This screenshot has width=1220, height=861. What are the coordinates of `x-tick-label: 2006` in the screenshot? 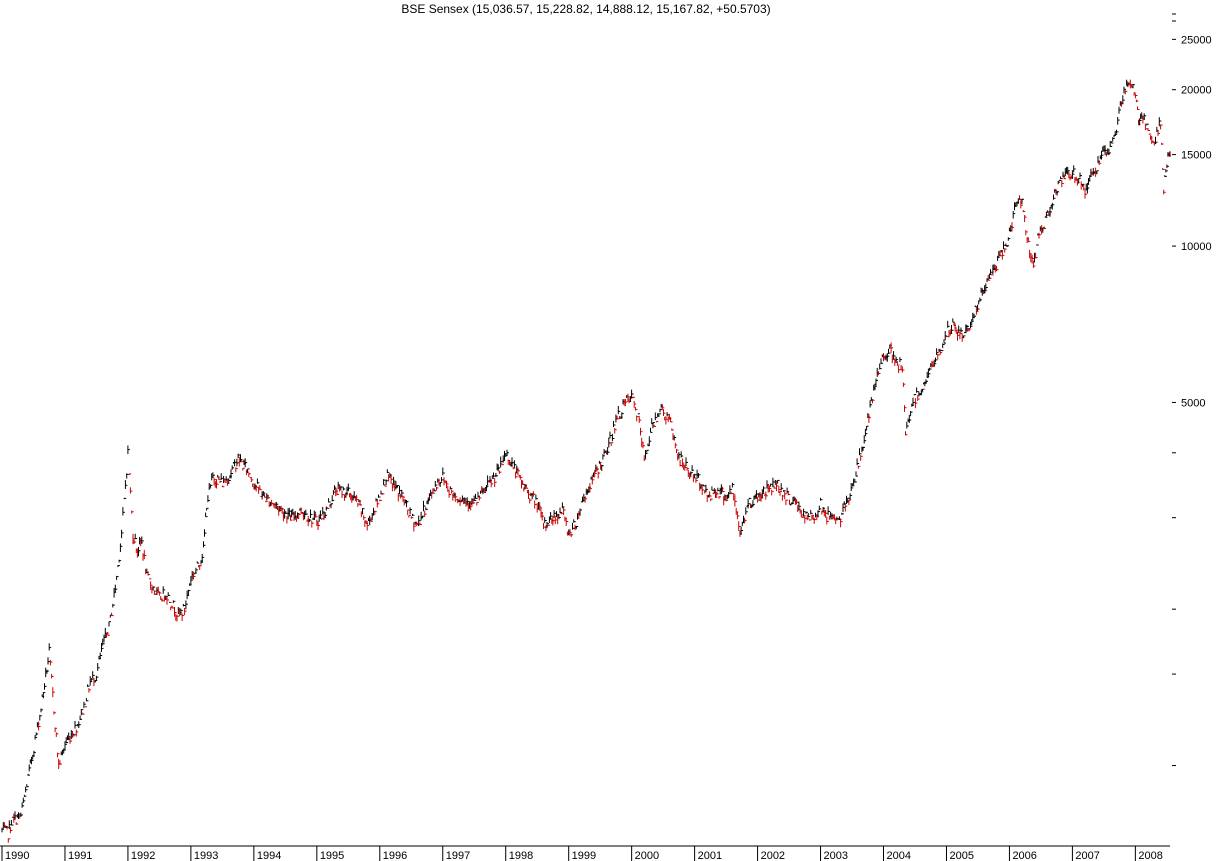 It's located at (1024, 855).